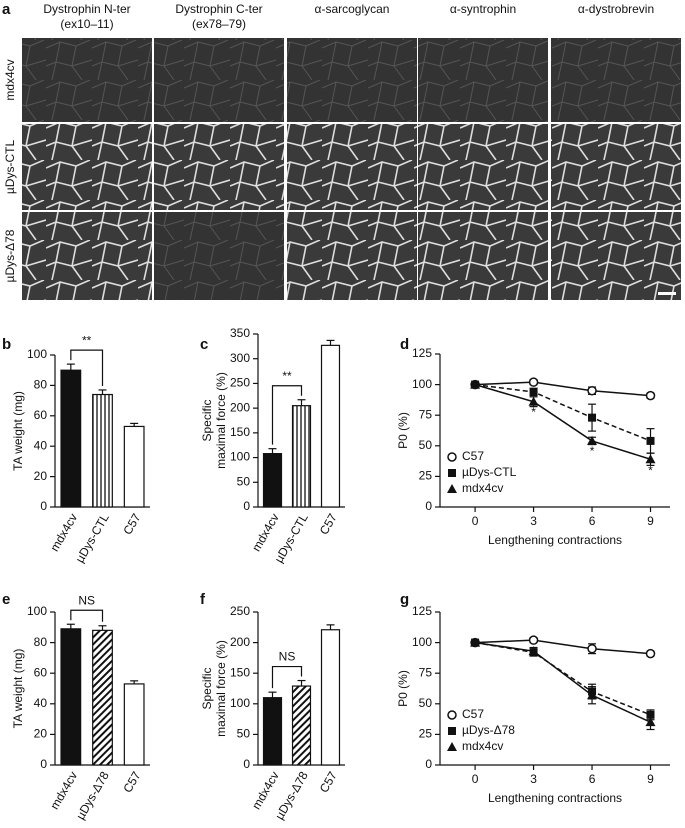 This screenshot has height=828, width=685. What do you see at coordinates (650, 779) in the screenshot?
I see `x-tick-label: 9` at bounding box center [650, 779].